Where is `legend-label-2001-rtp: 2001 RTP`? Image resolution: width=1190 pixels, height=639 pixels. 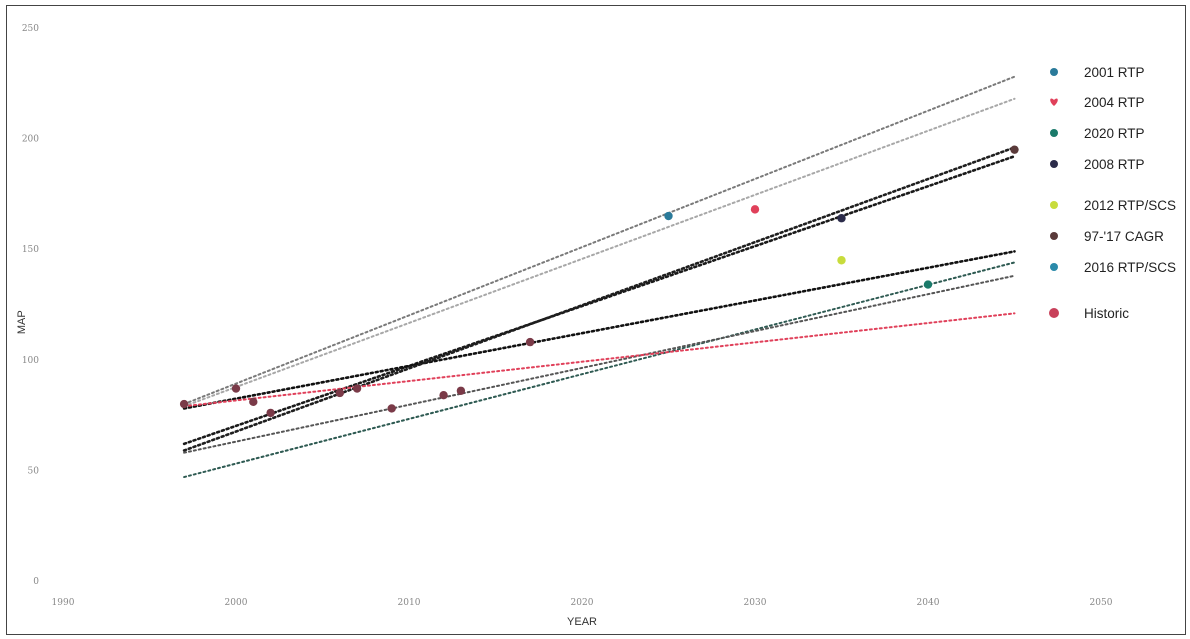 legend-label-2001-rtp: 2001 RTP is located at coordinates (1114, 72).